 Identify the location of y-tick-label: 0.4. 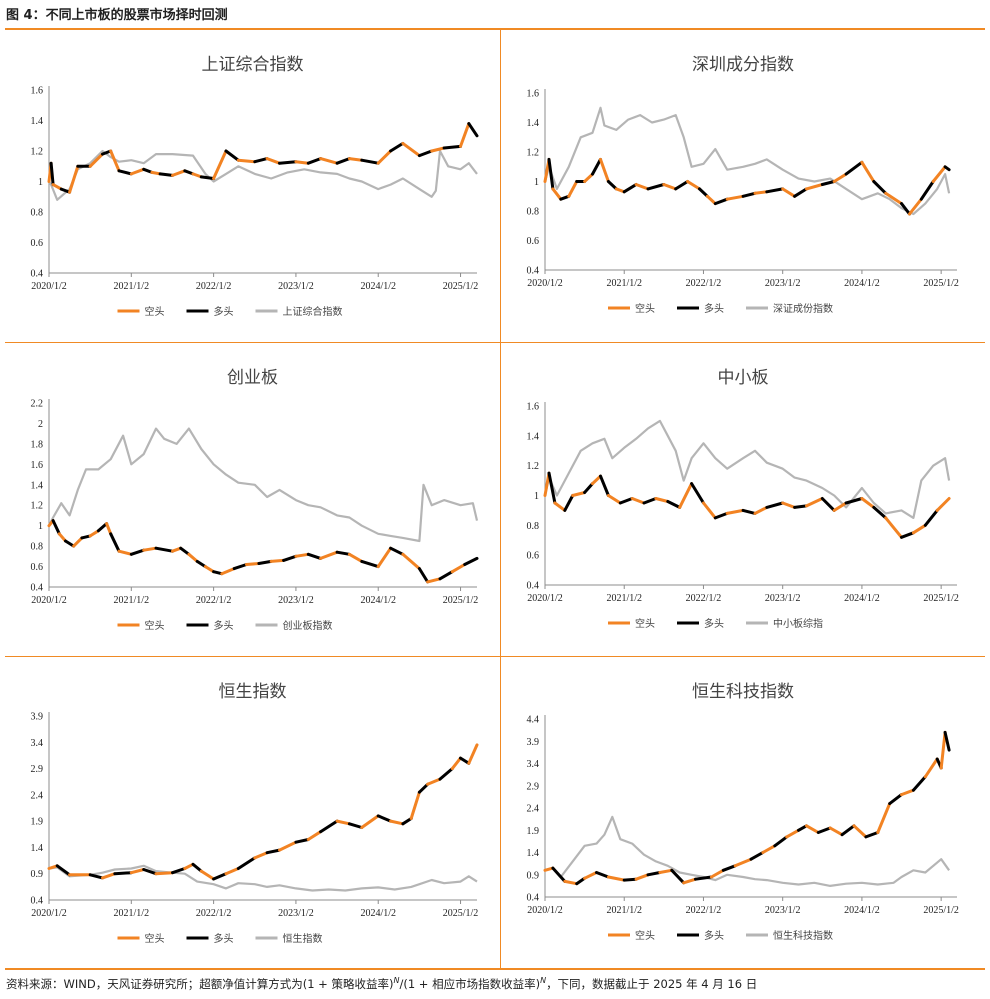
(533, 586).